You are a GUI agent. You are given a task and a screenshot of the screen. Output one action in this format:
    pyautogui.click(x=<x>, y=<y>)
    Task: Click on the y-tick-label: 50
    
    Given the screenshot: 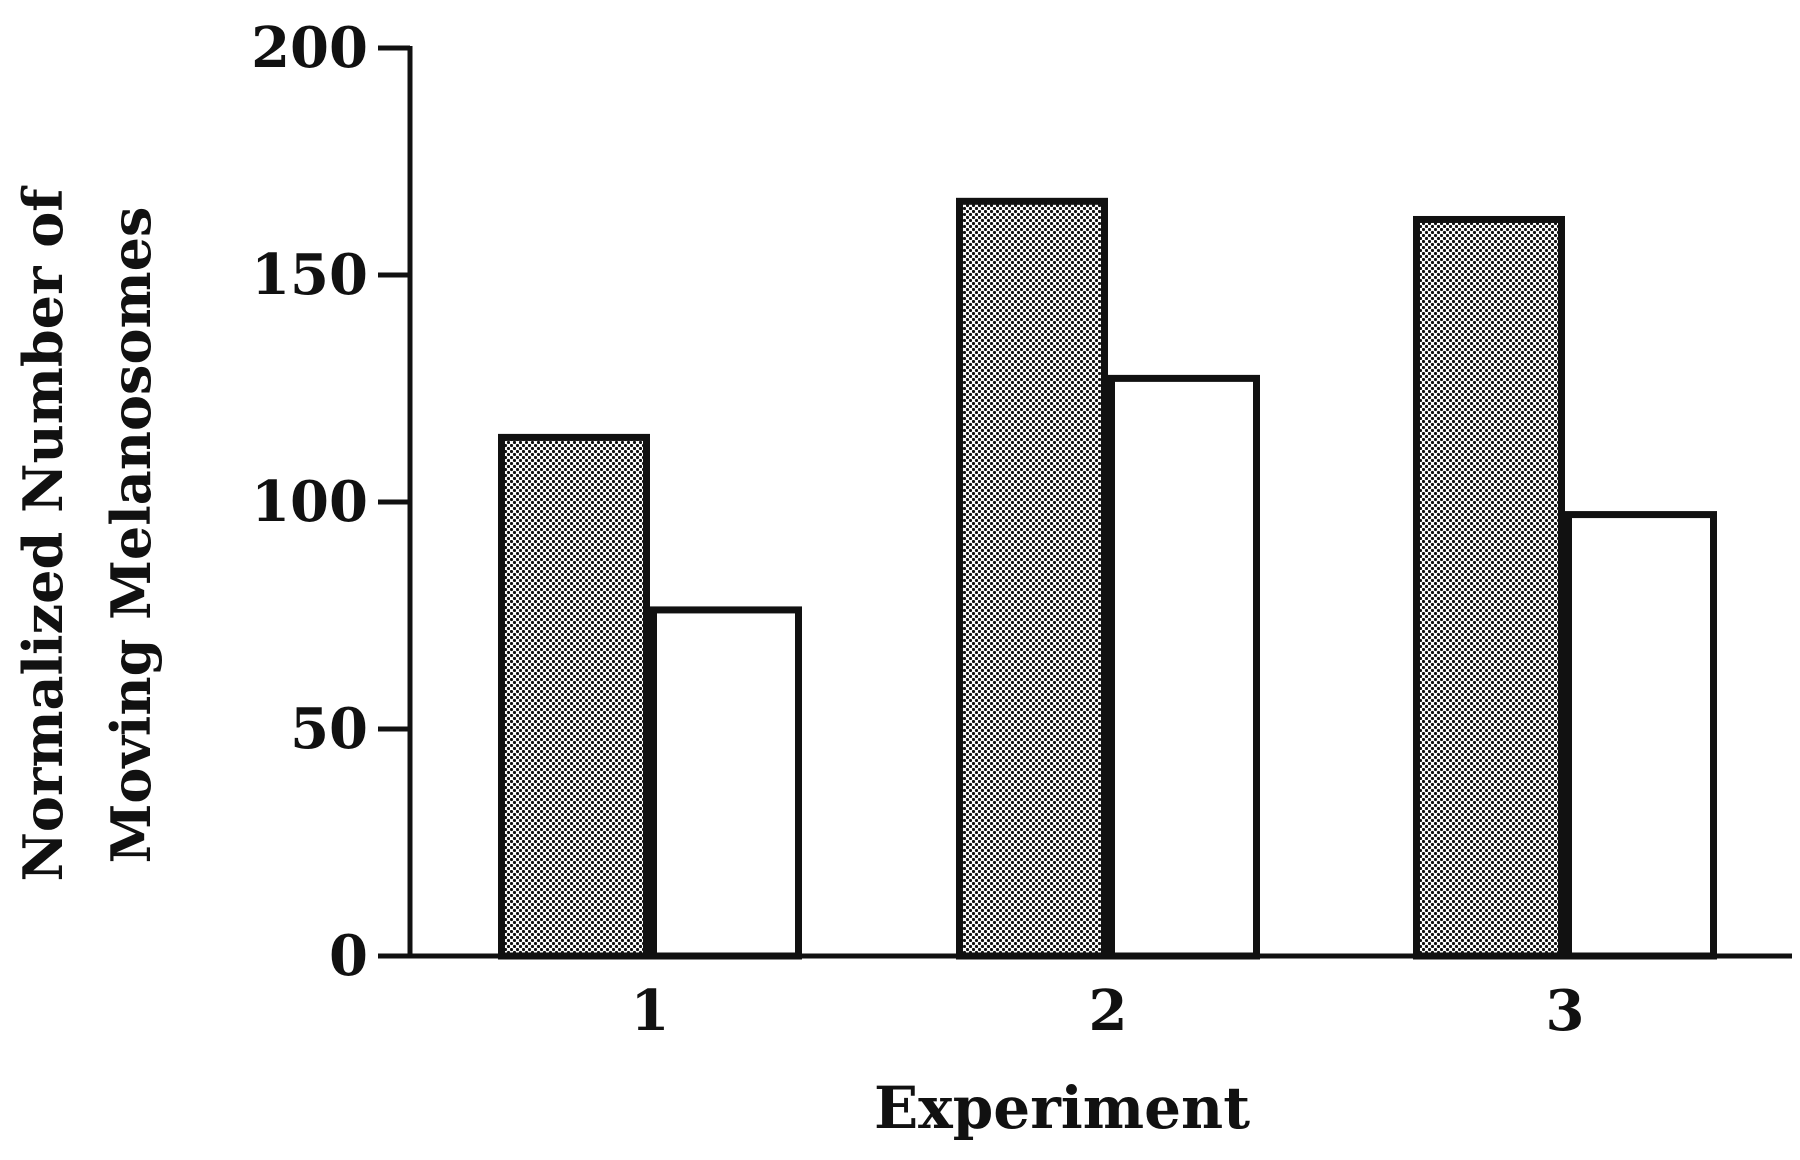 What is the action you would take?
    pyautogui.click(x=329, y=729)
    